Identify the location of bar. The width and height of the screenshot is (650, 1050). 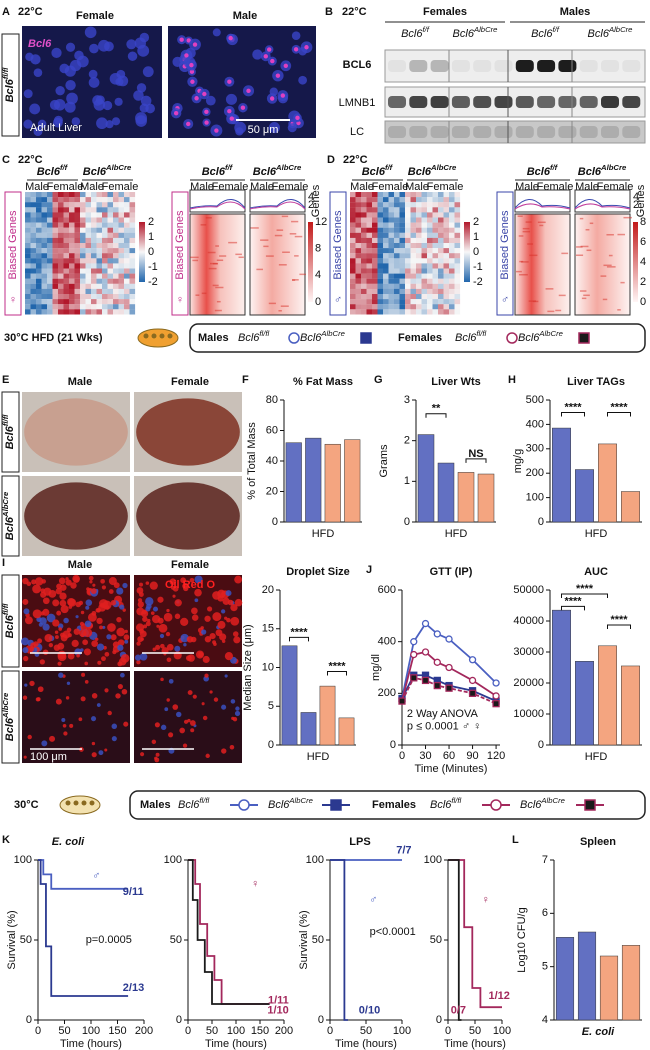
(607, 695).